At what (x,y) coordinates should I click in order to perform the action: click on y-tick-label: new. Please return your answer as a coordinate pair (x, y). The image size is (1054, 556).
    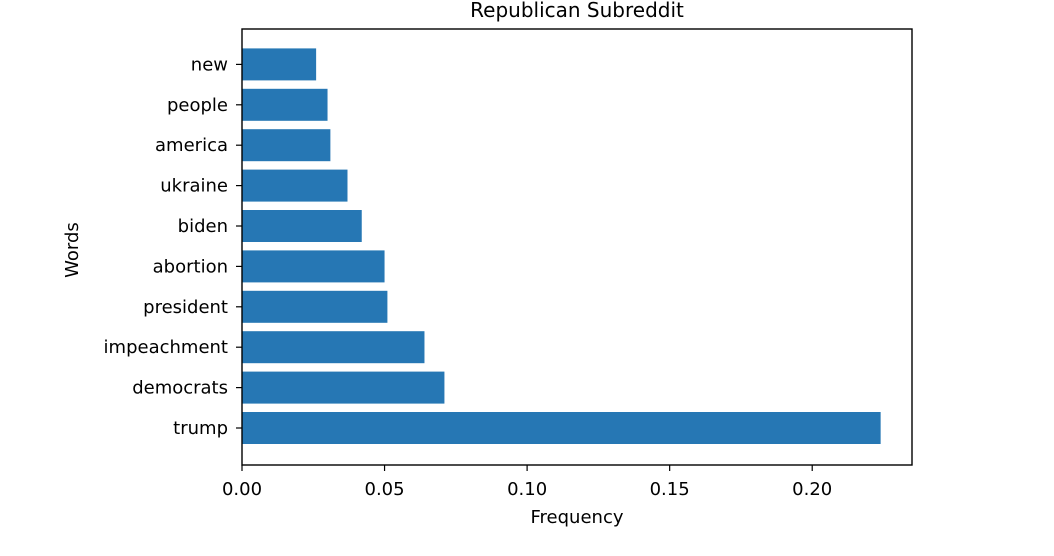
    Looking at the image, I should click on (209, 64).